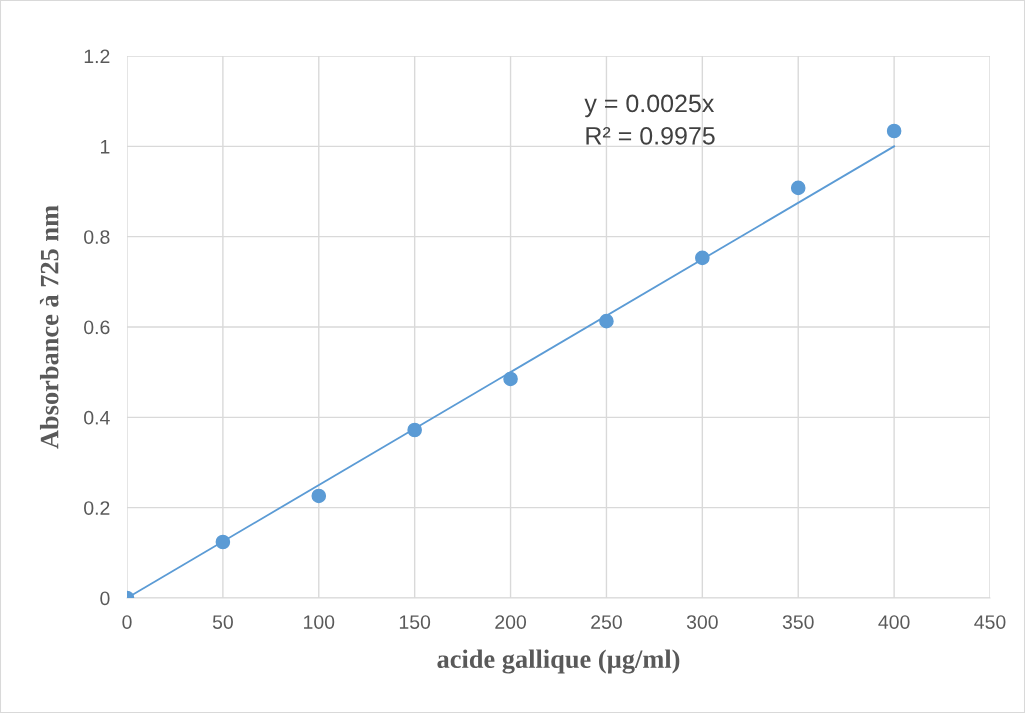 This screenshot has height=713, width=1025. Describe the element at coordinates (990, 622) in the screenshot. I see `x-tick-label: 450` at that location.